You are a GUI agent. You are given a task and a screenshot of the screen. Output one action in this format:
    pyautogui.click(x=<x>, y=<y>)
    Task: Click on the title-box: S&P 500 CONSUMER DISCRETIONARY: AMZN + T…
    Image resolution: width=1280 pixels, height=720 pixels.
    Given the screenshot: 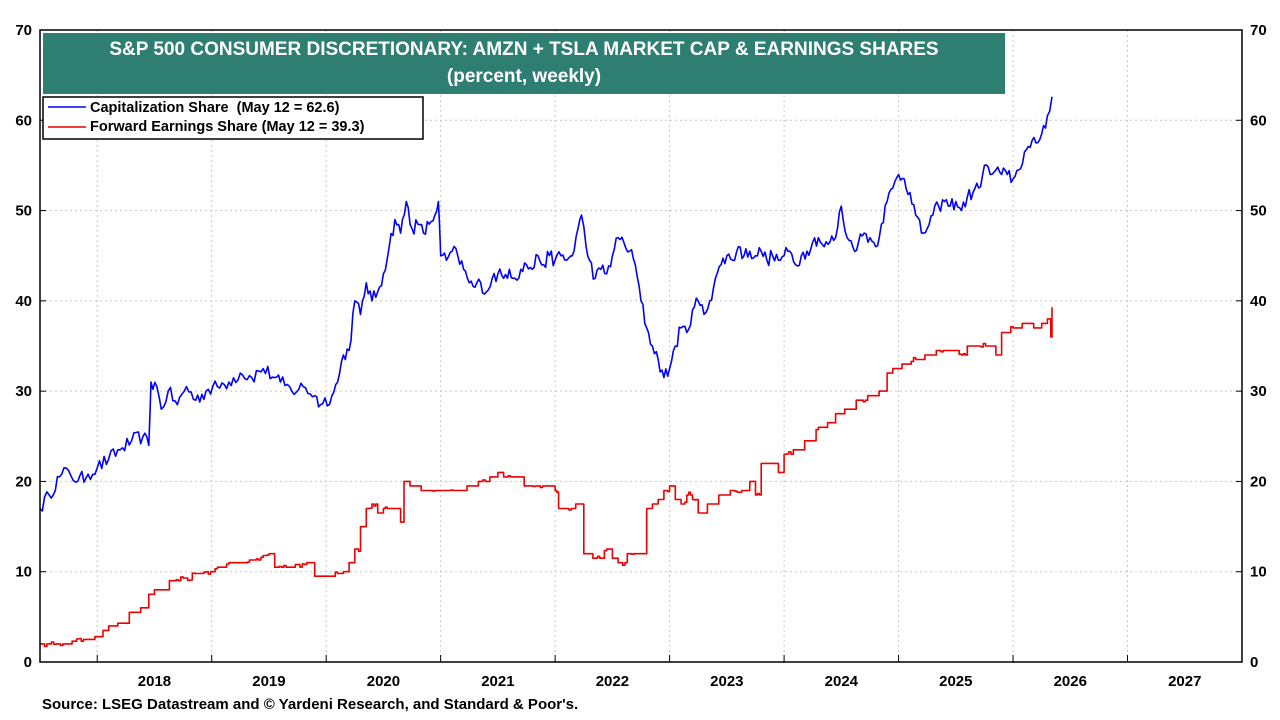 What is the action you would take?
    pyautogui.click(x=524, y=63)
    